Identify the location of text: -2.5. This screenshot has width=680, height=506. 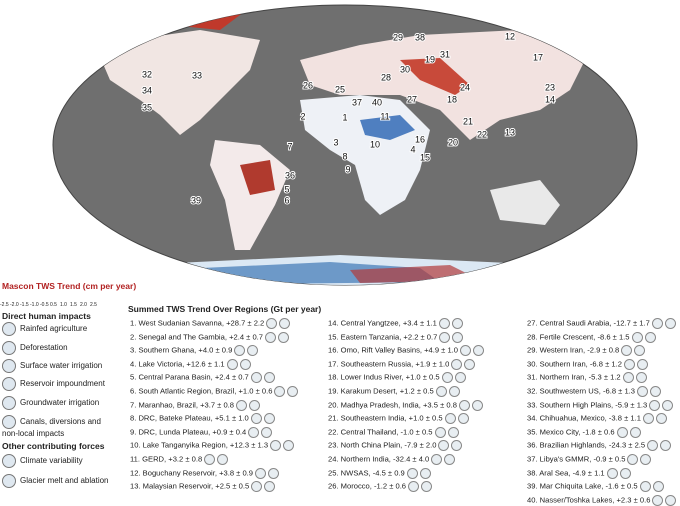
(4, 305).